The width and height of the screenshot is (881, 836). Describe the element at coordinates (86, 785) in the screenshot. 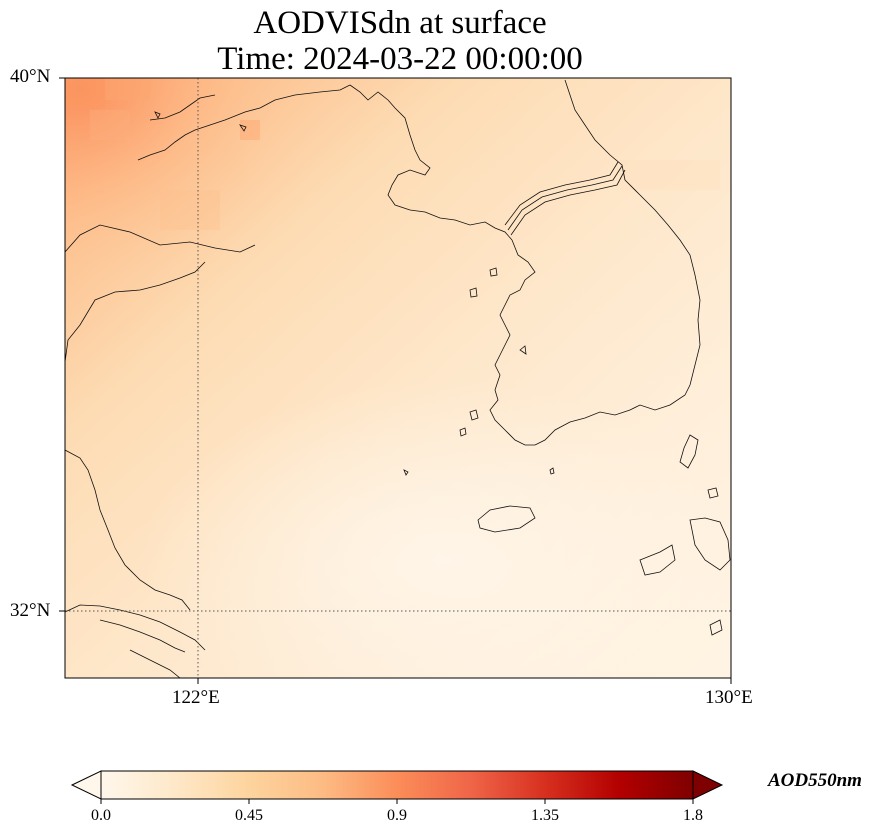

I see `colorbar-extend-min` at that location.